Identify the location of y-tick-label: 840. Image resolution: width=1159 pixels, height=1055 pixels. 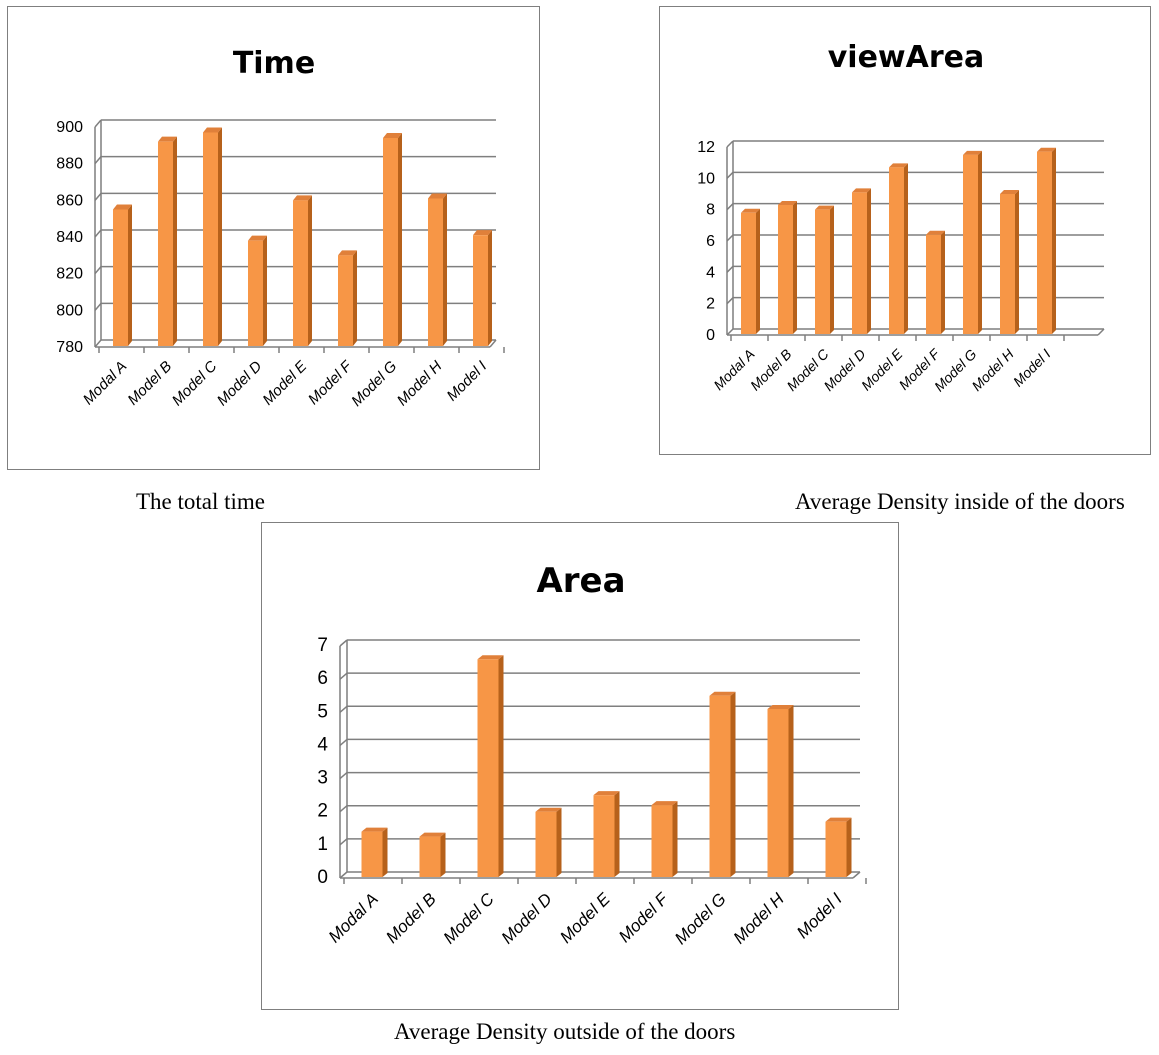
(69, 237).